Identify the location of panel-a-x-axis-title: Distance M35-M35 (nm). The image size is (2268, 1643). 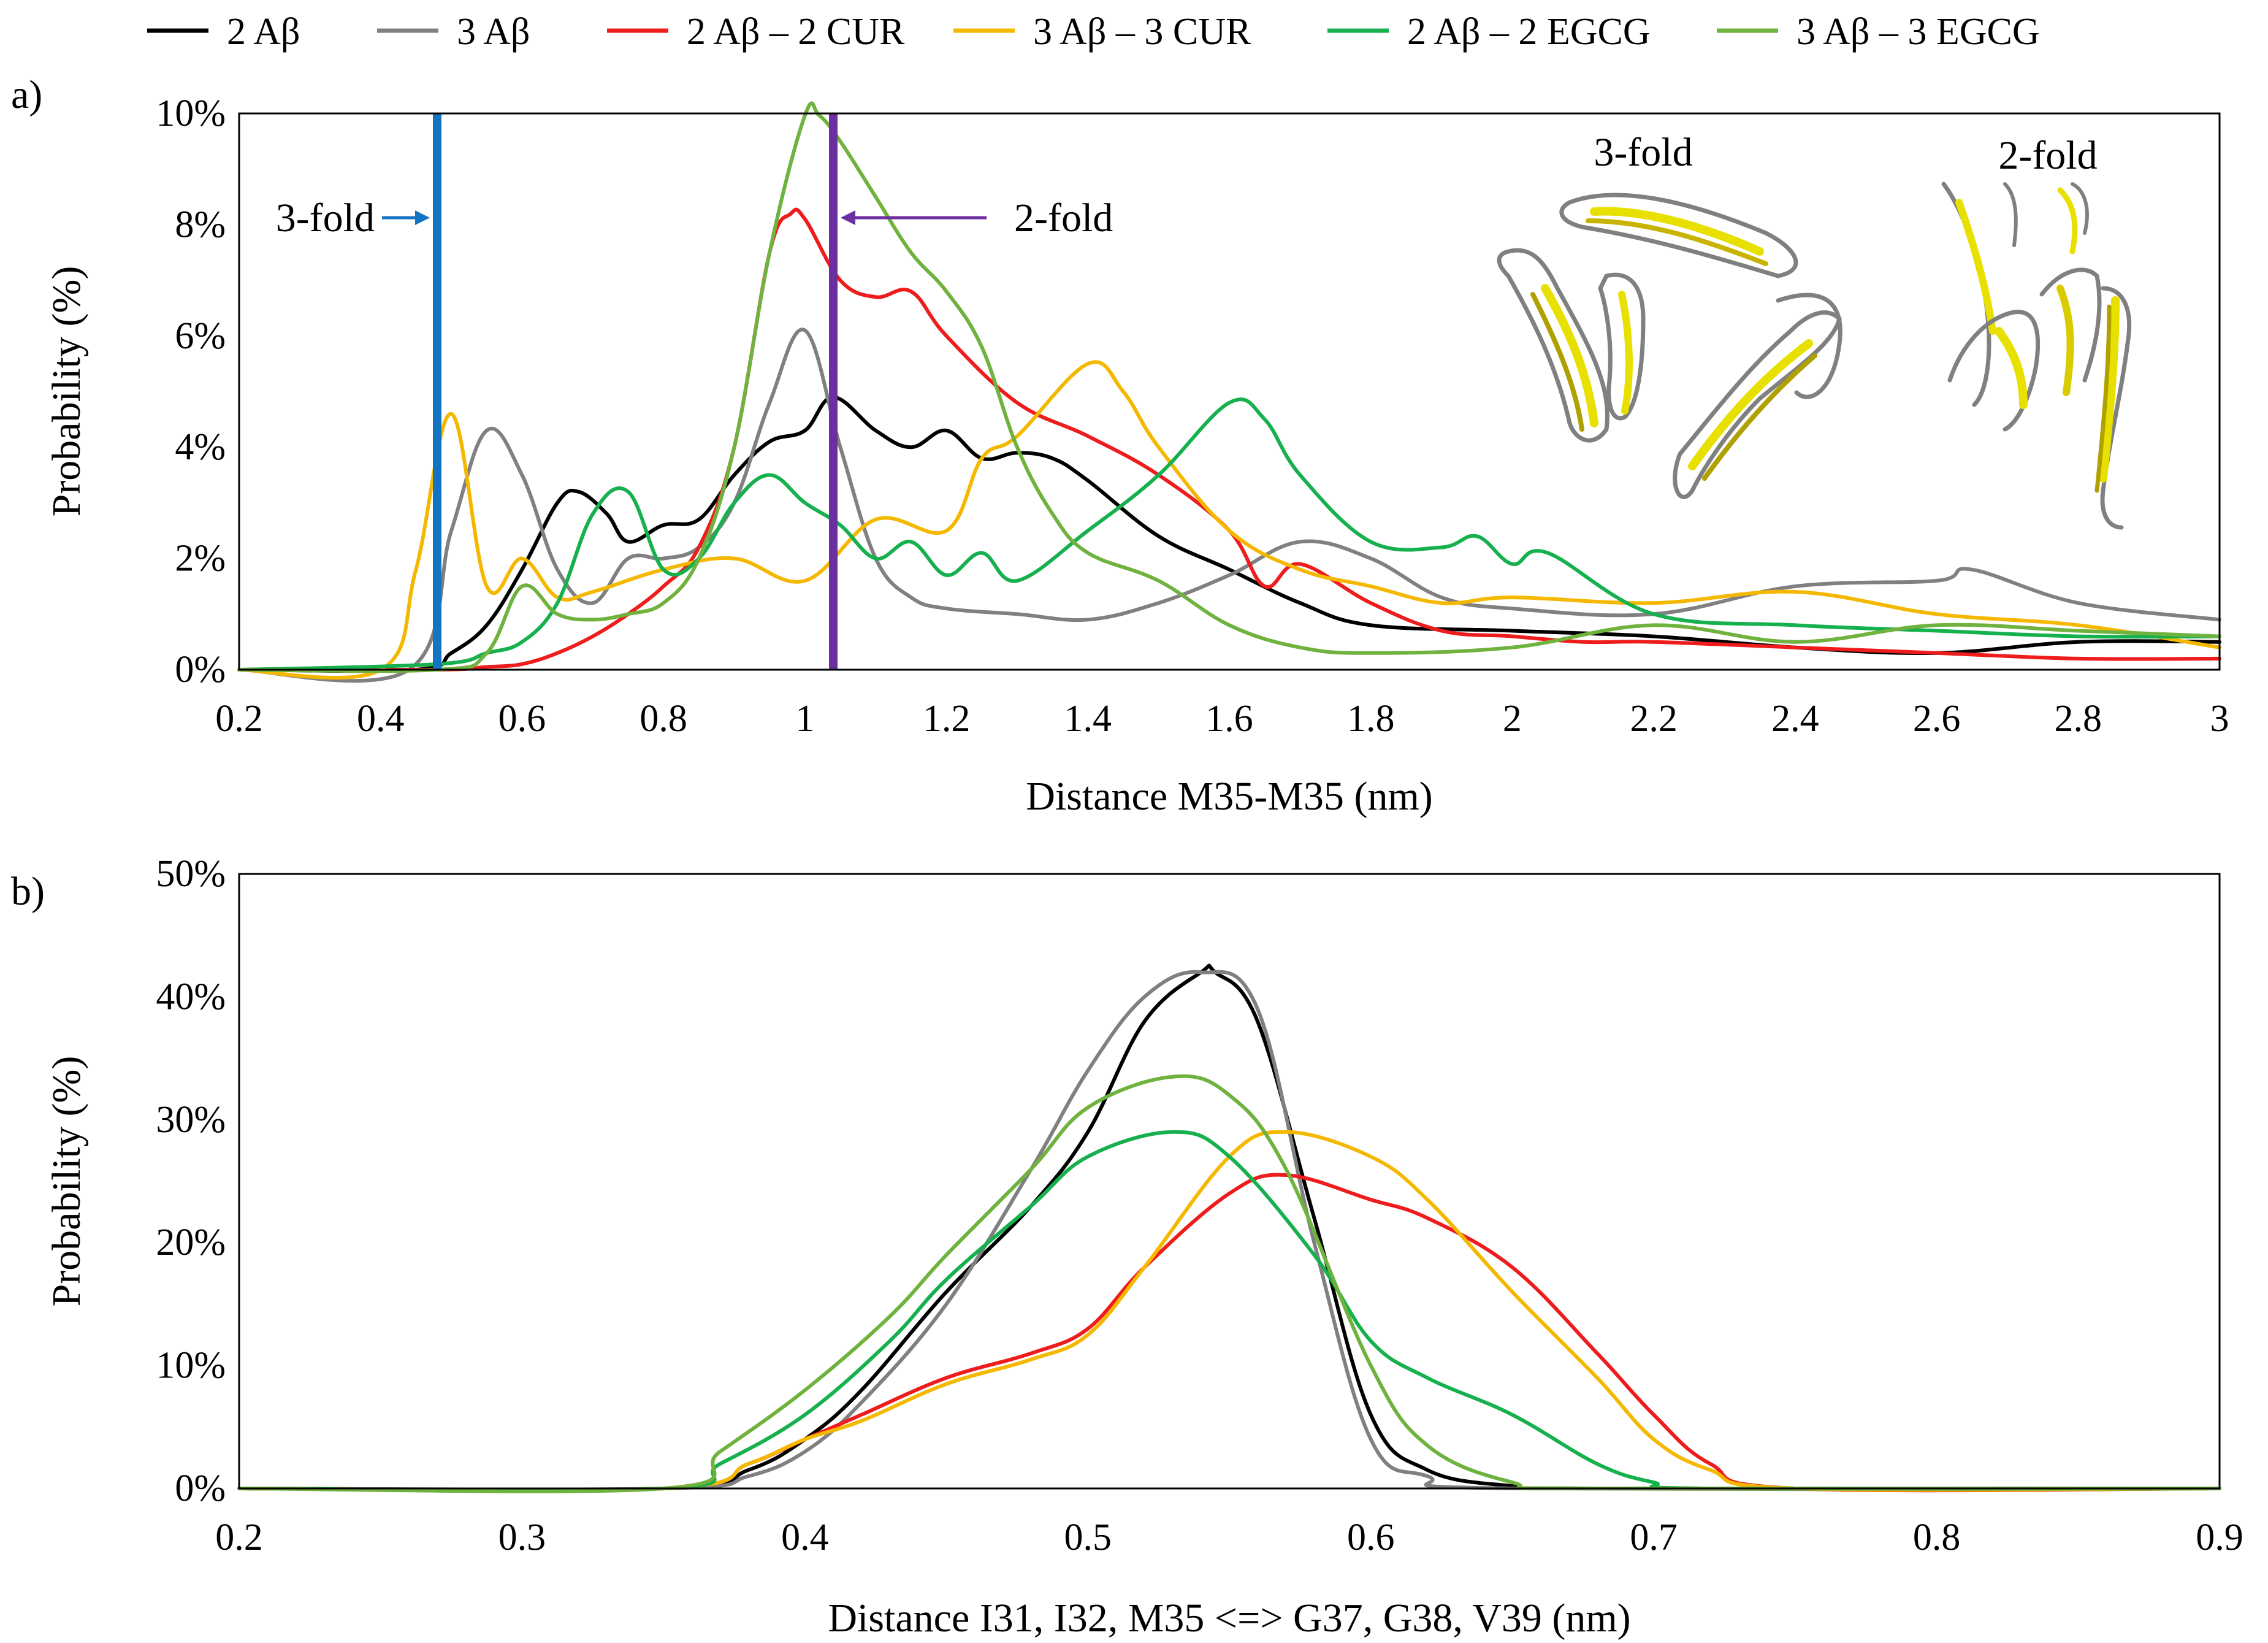
(1229, 797).